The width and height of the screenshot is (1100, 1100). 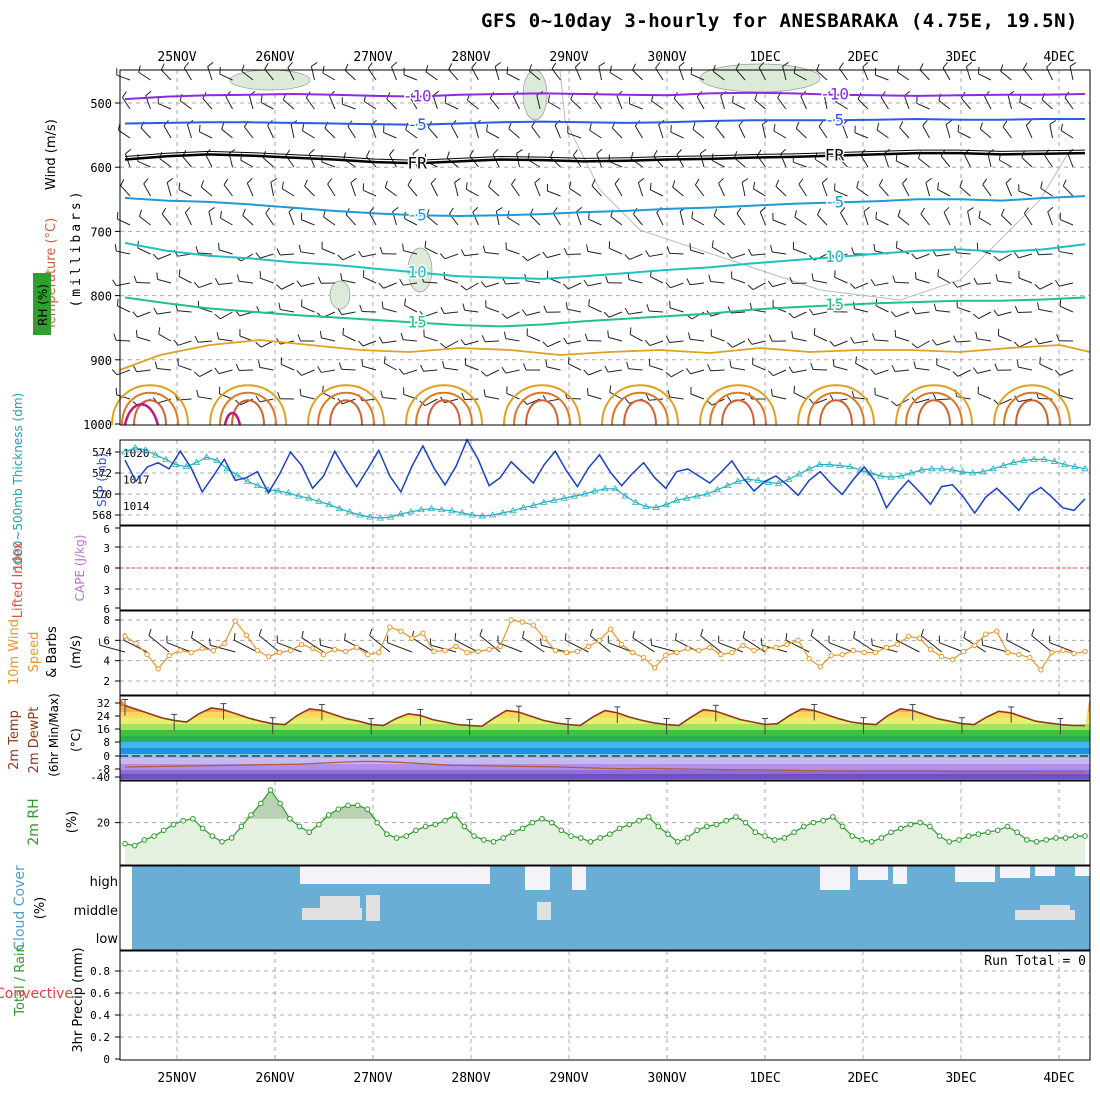 What do you see at coordinates (34, 652) in the screenshot?
I see `axis-title-line: Speed` at bounding box center [34, 652].